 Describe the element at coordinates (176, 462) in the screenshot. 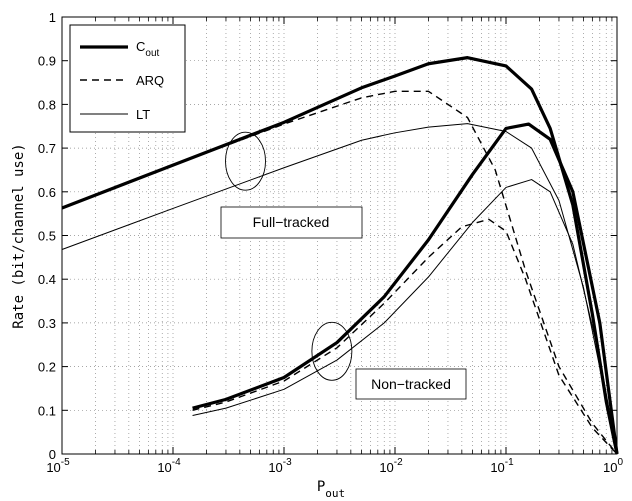

I see `x-tick-exponent: -4` at that location.